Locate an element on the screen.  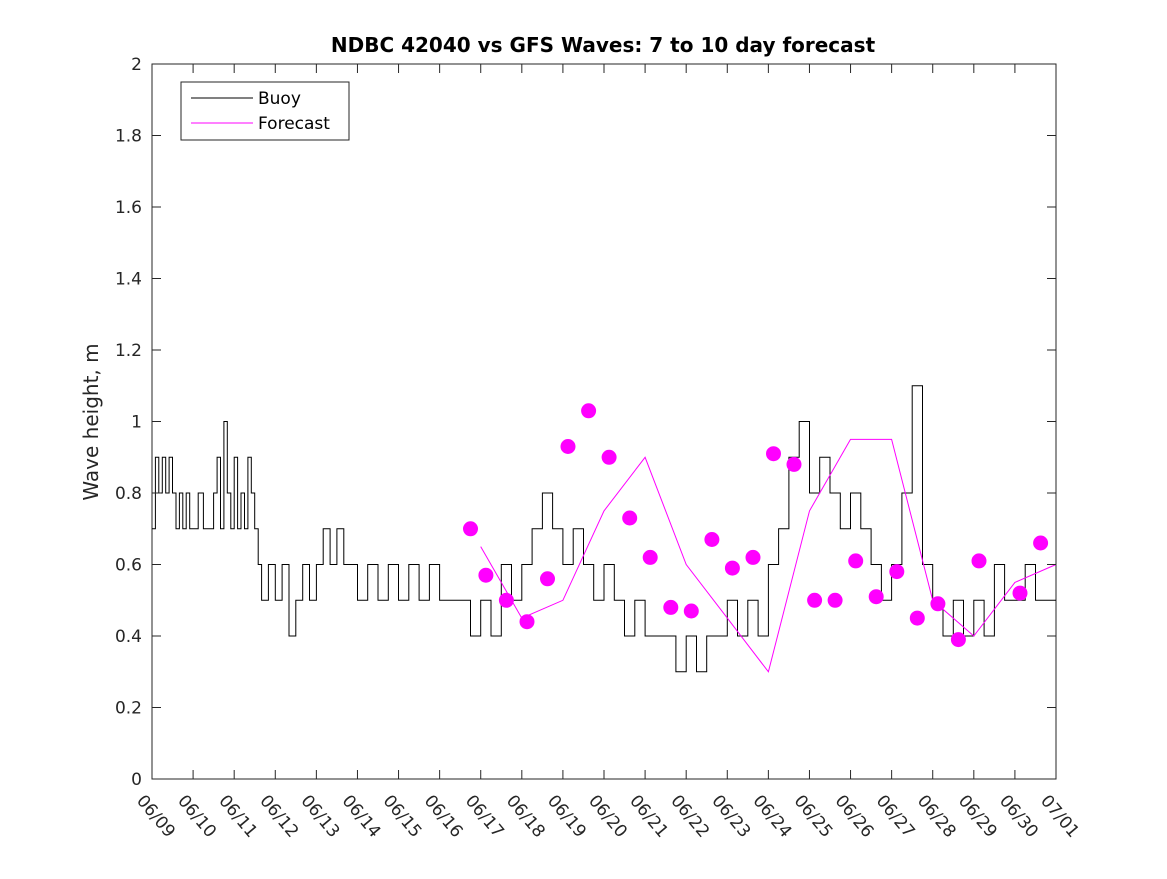
x-tick-label: 06/30 is located at coordinates (1018, 816).